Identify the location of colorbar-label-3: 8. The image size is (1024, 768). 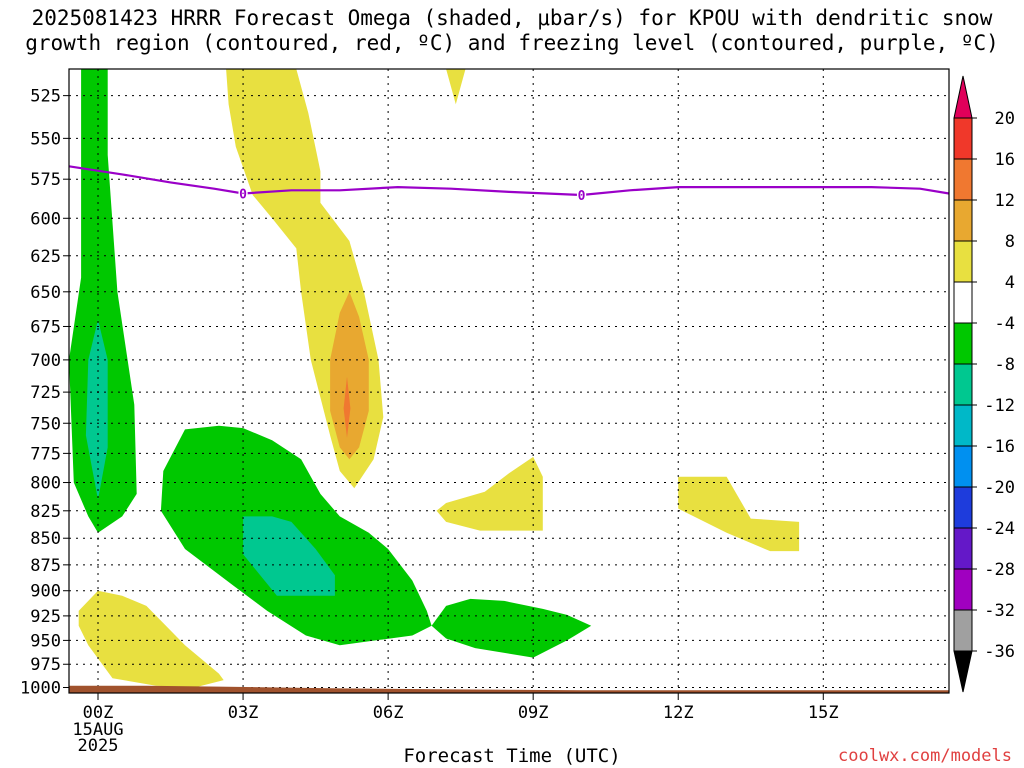
(1010, 242).